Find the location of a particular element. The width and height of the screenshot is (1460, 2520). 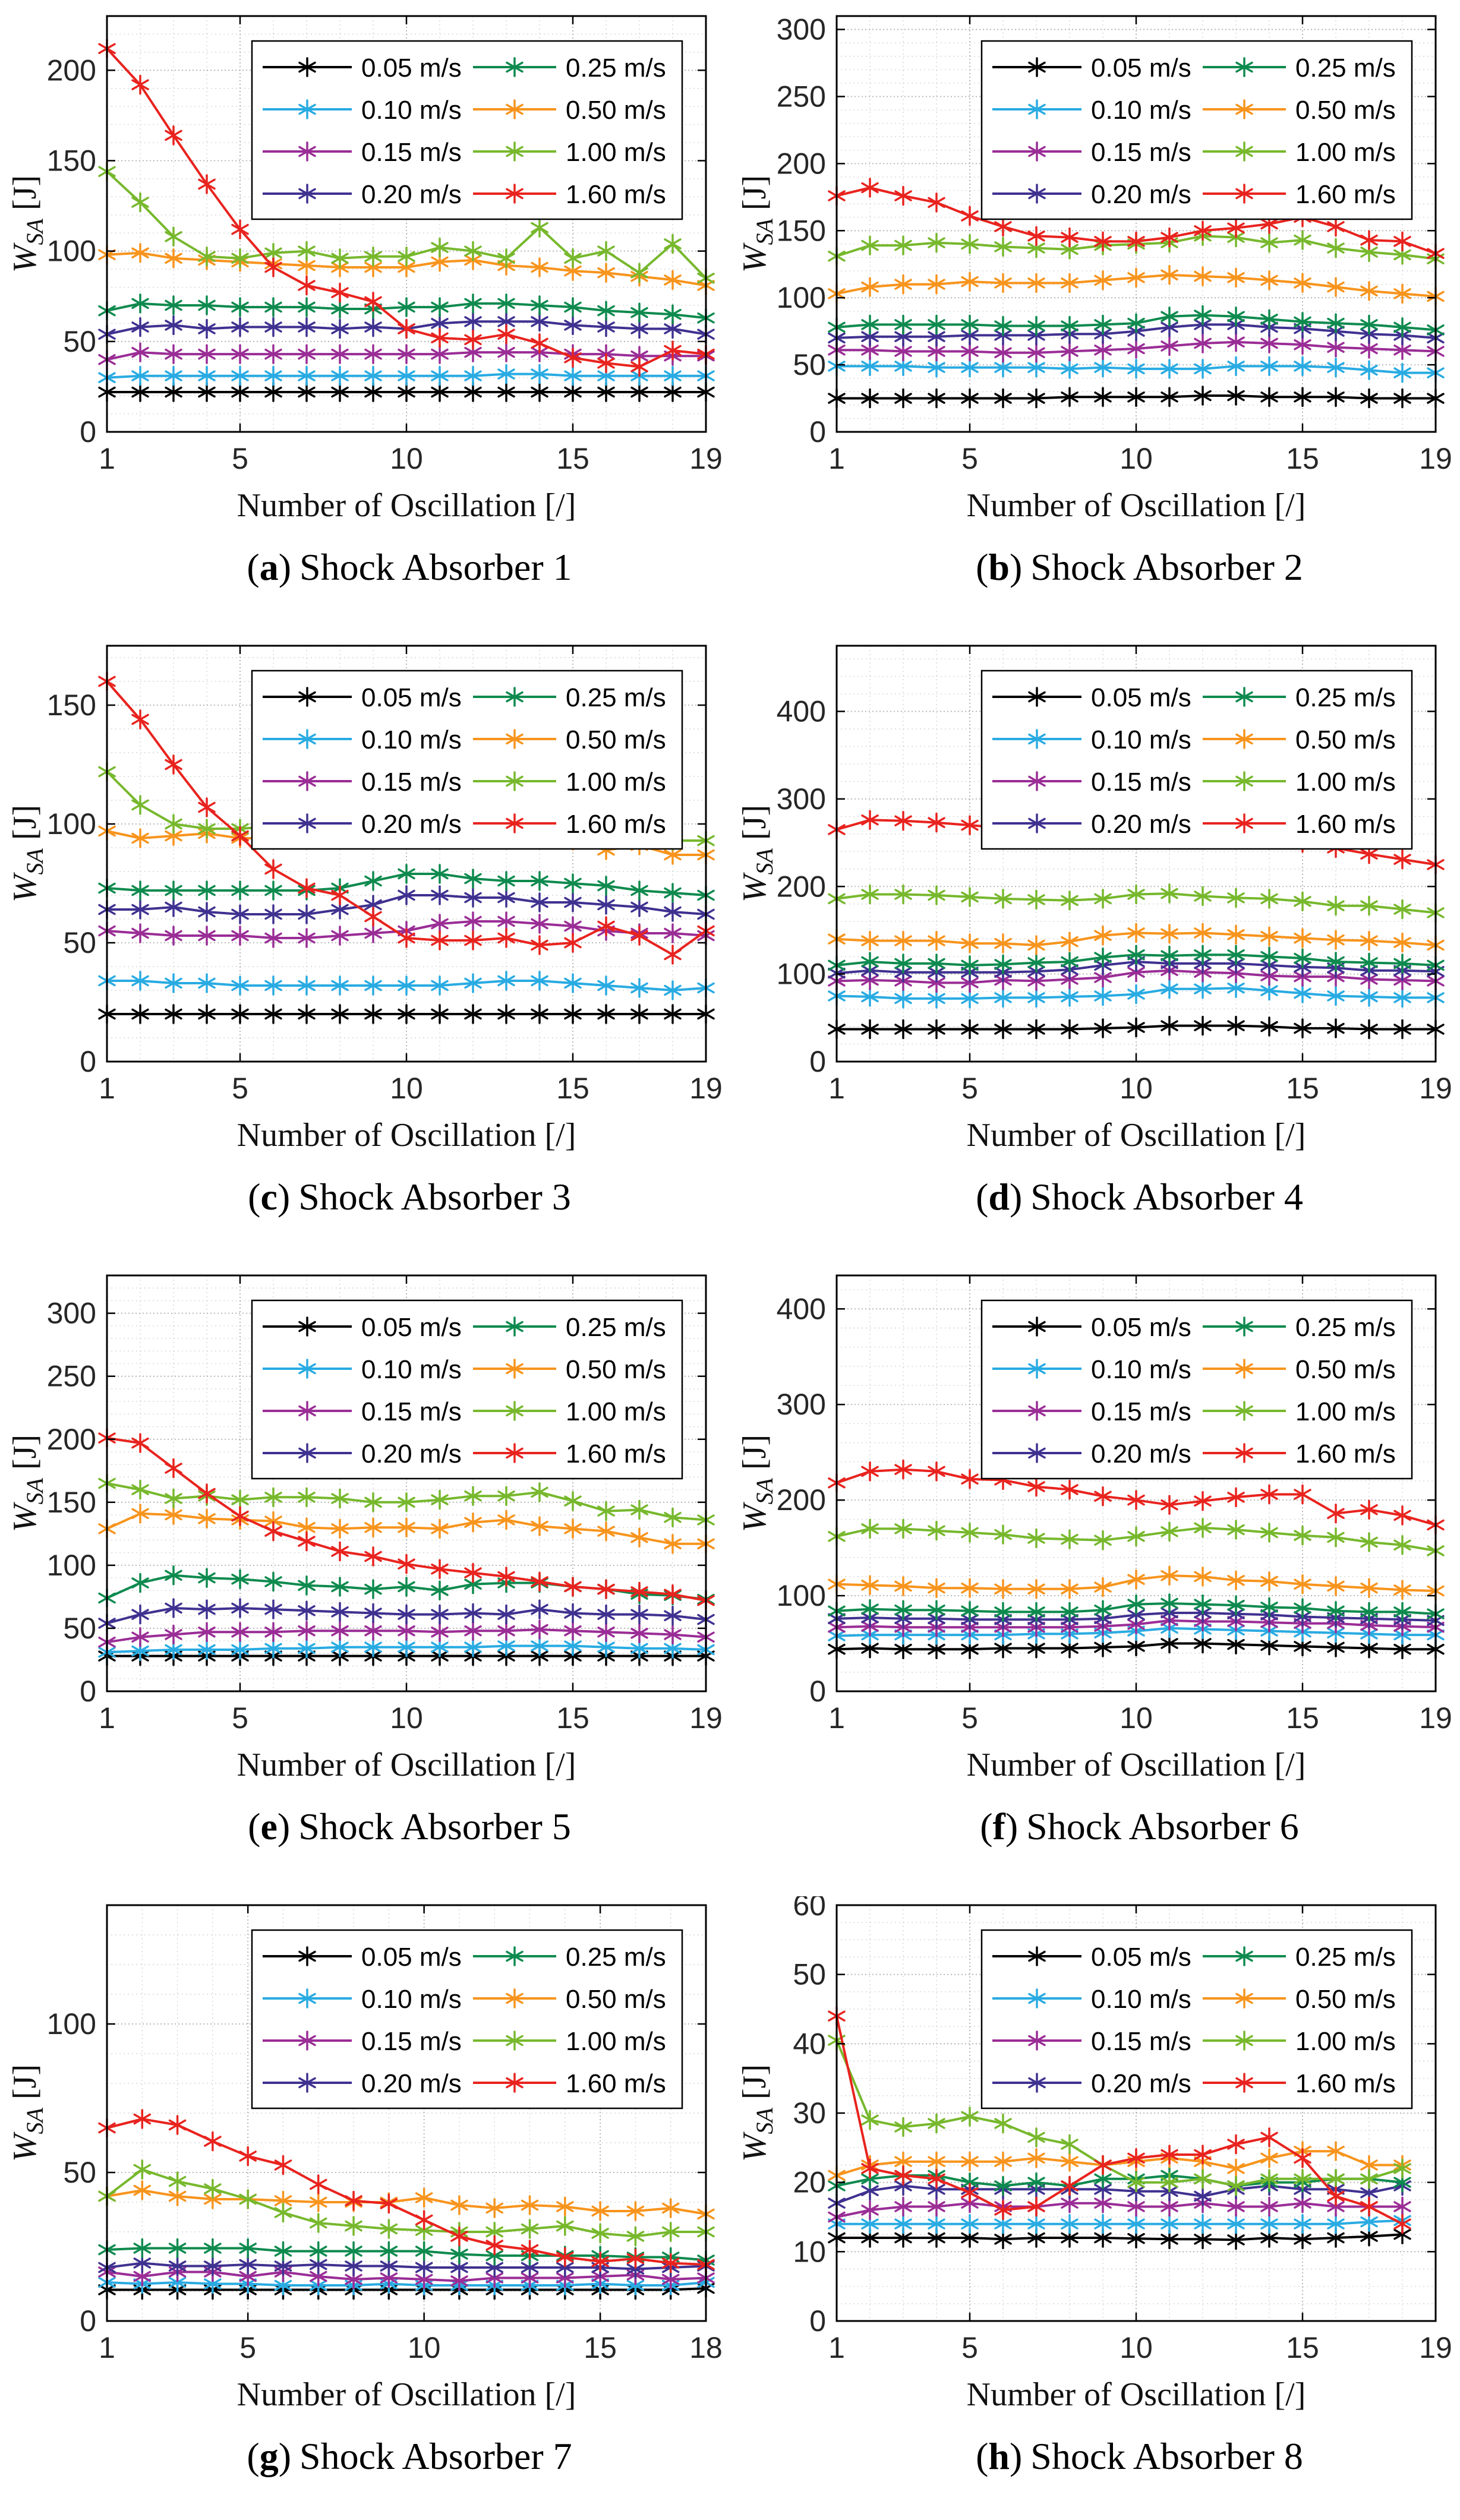

chart-caption-d: (d) Shock Absorber 4 is located at coordinates (1095, 1197).